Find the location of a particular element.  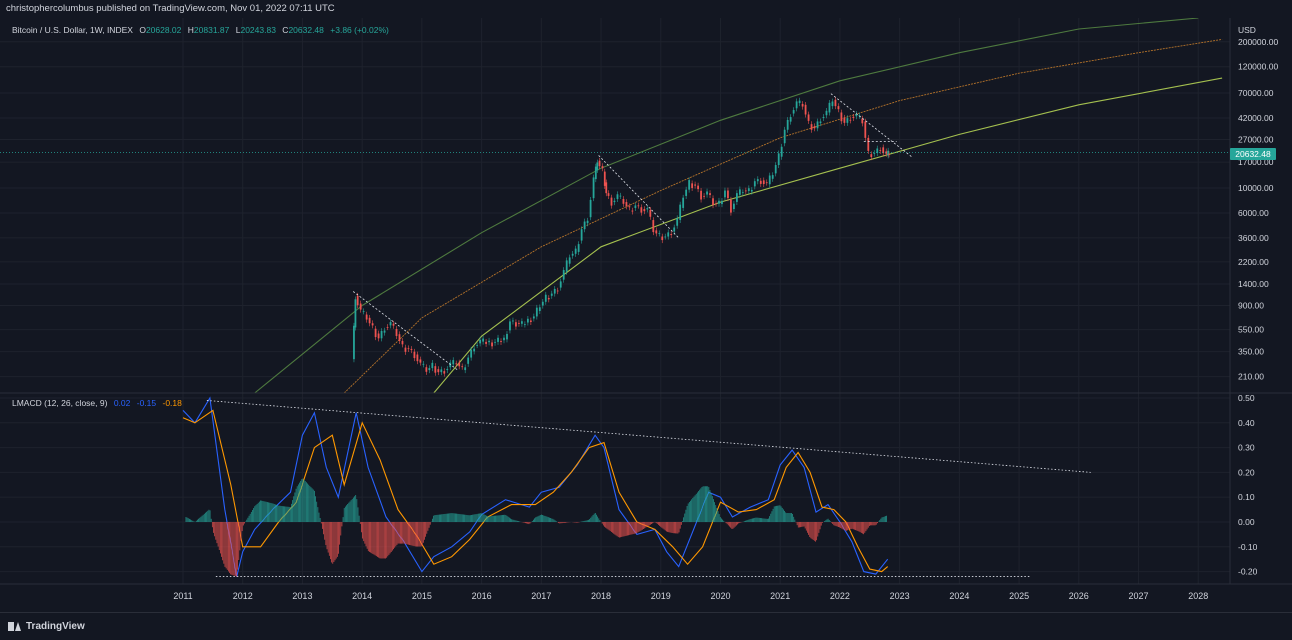

x-tick-label: 2019 is located at coordinates (661, 596).